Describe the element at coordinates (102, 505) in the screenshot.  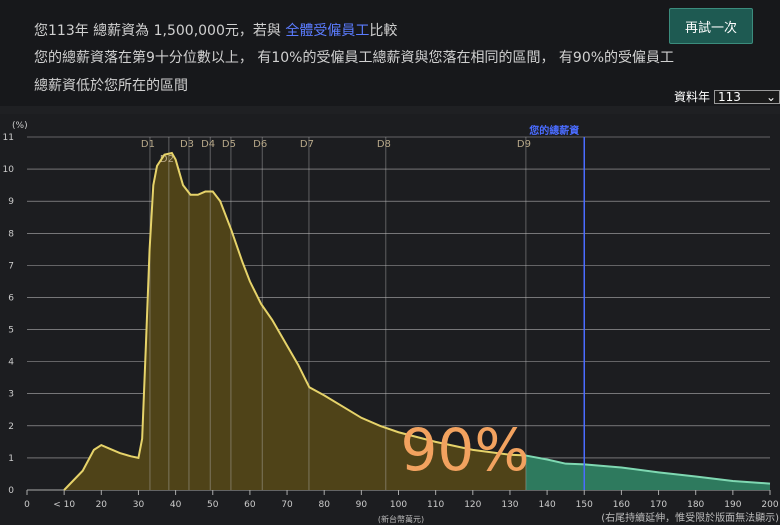
I see `x-tick-label: 20` at that location.